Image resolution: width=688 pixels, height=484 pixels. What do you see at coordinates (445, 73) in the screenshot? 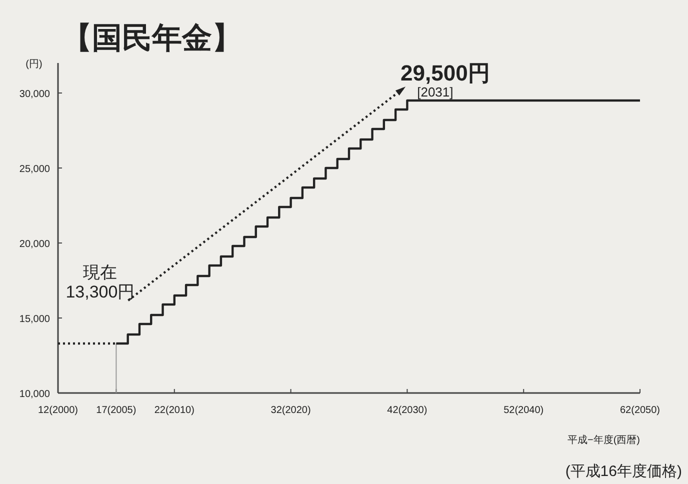
I see `annotation: 29,500円` at bounding box center [445, 73].